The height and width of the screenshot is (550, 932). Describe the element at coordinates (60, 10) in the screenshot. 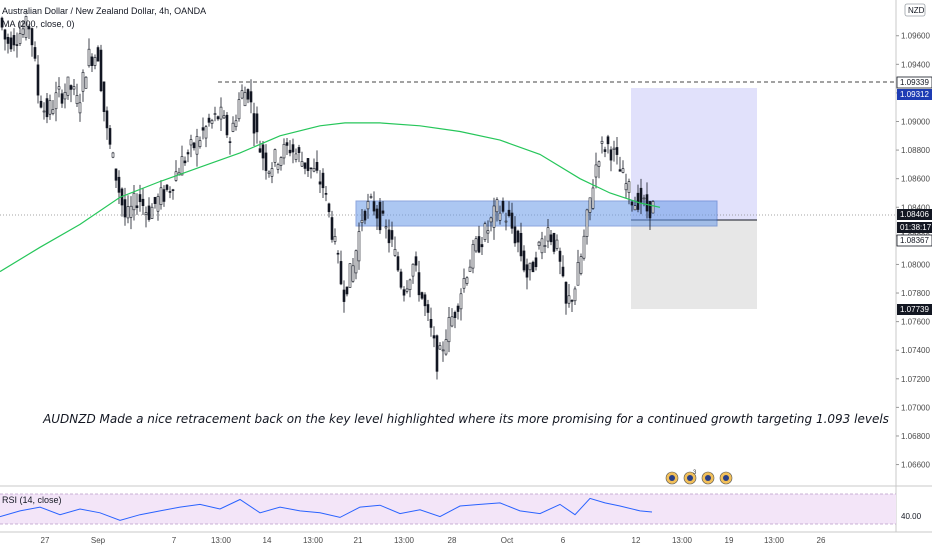

I see `title-backdrop` at that location.